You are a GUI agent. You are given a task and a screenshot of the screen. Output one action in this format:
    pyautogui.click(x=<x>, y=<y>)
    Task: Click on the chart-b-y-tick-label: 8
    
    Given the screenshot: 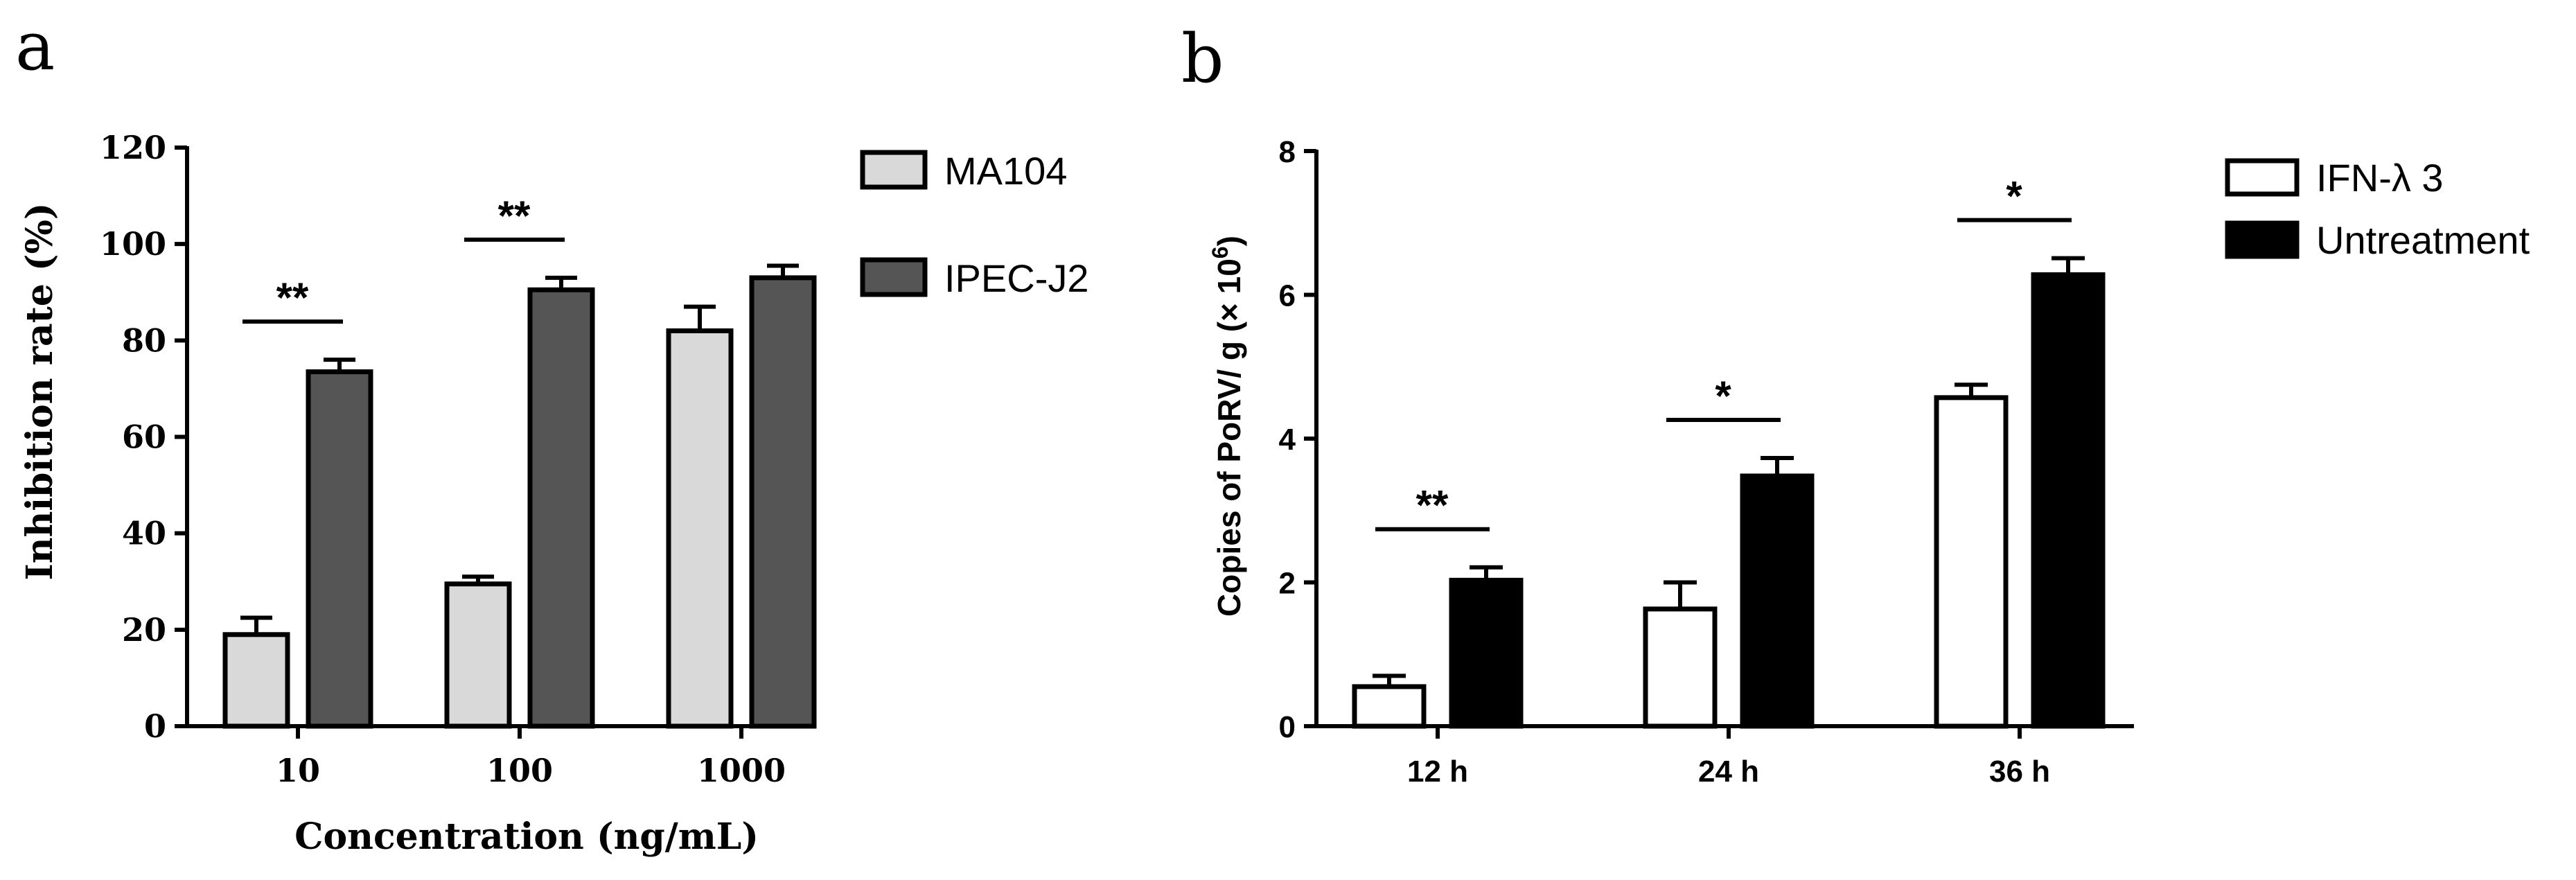 What is the action you would take?
    pyautogui.click(x=1287, y=152)
    